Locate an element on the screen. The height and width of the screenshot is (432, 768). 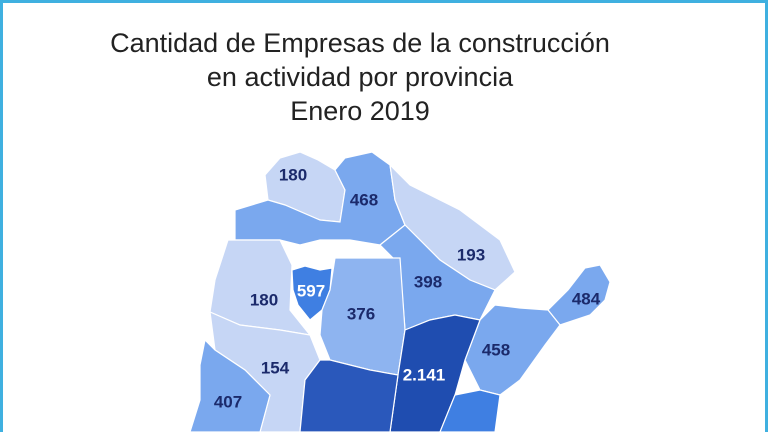
province-count: 484 is located at coordinates (586, 298).